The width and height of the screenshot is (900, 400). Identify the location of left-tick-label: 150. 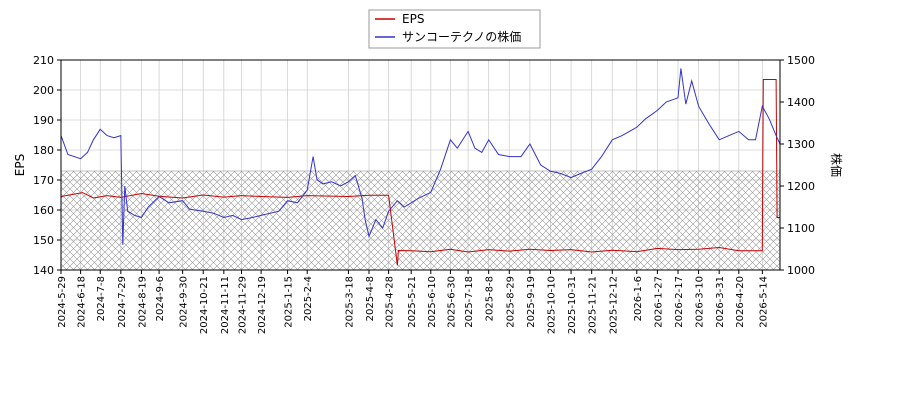
(43, 240).